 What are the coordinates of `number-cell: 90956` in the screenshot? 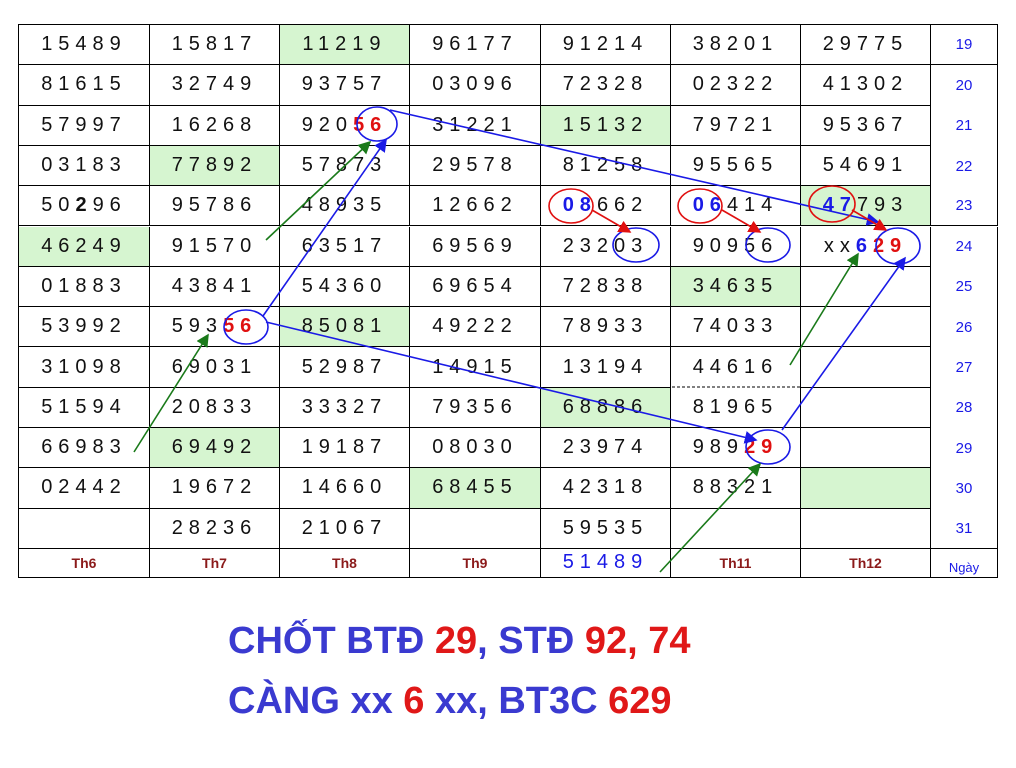 It's located at (736, 246).